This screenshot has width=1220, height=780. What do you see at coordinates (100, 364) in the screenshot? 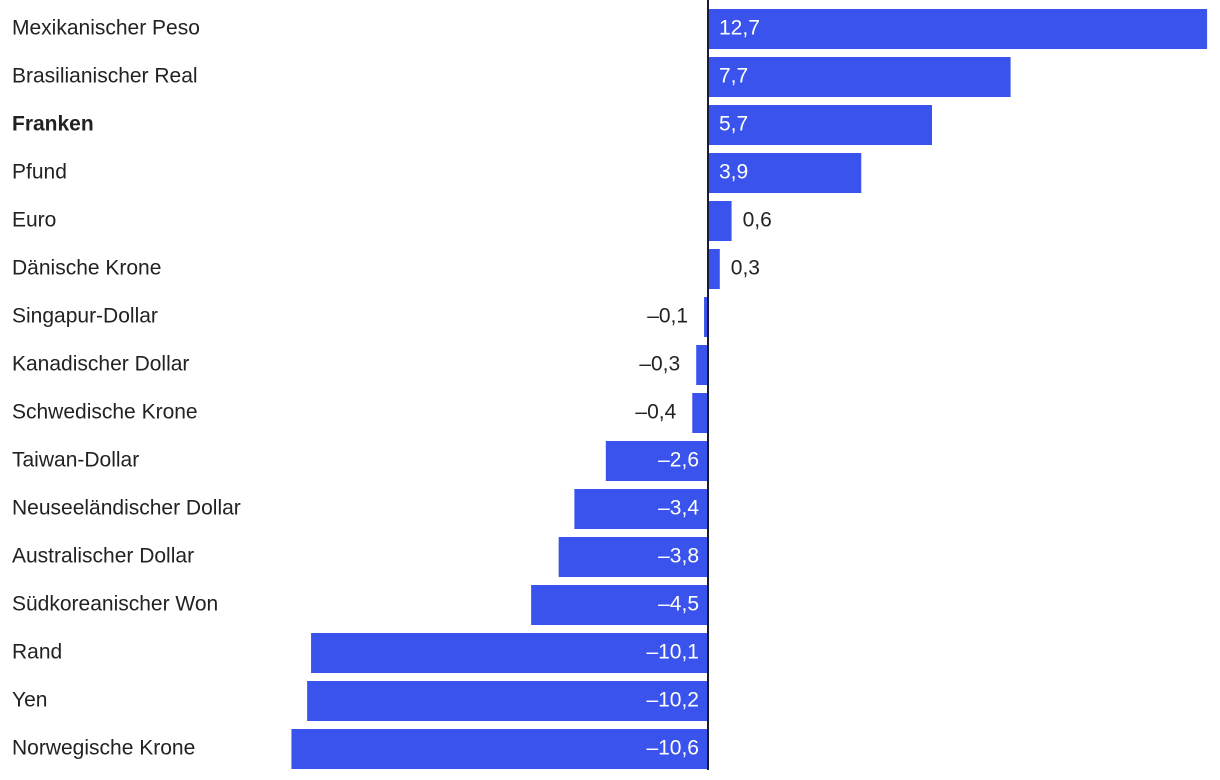
I see `category-label: Kanadischer Dollar` at bounding box center [100, 364].